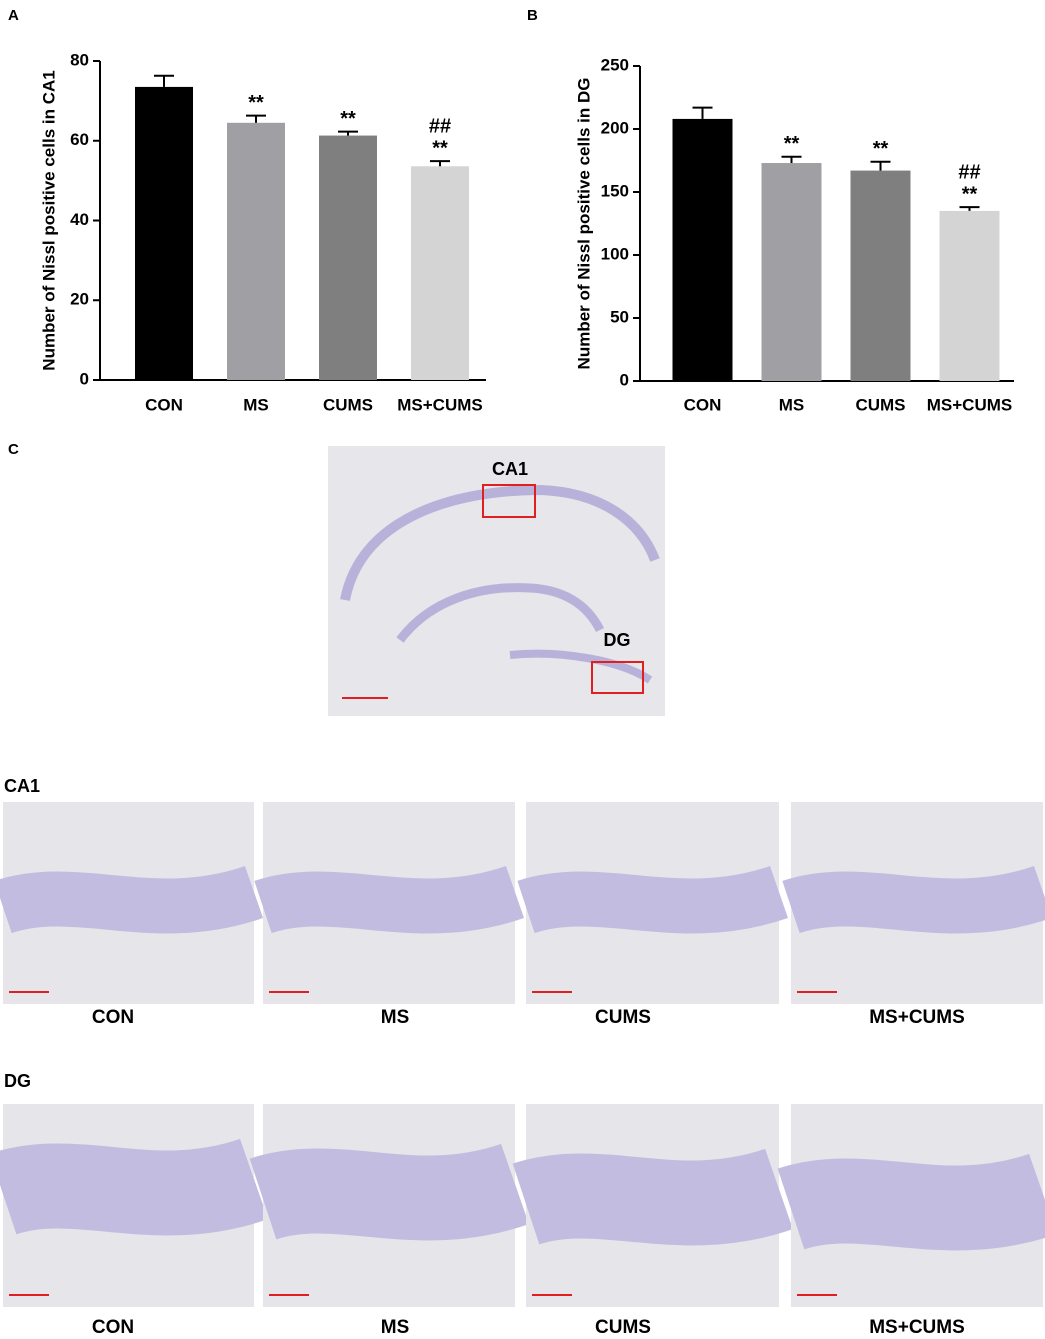 The height and width of the screenshot is (1339, 1045). I want to click on y-tick-label: 250, so click(615, 64).